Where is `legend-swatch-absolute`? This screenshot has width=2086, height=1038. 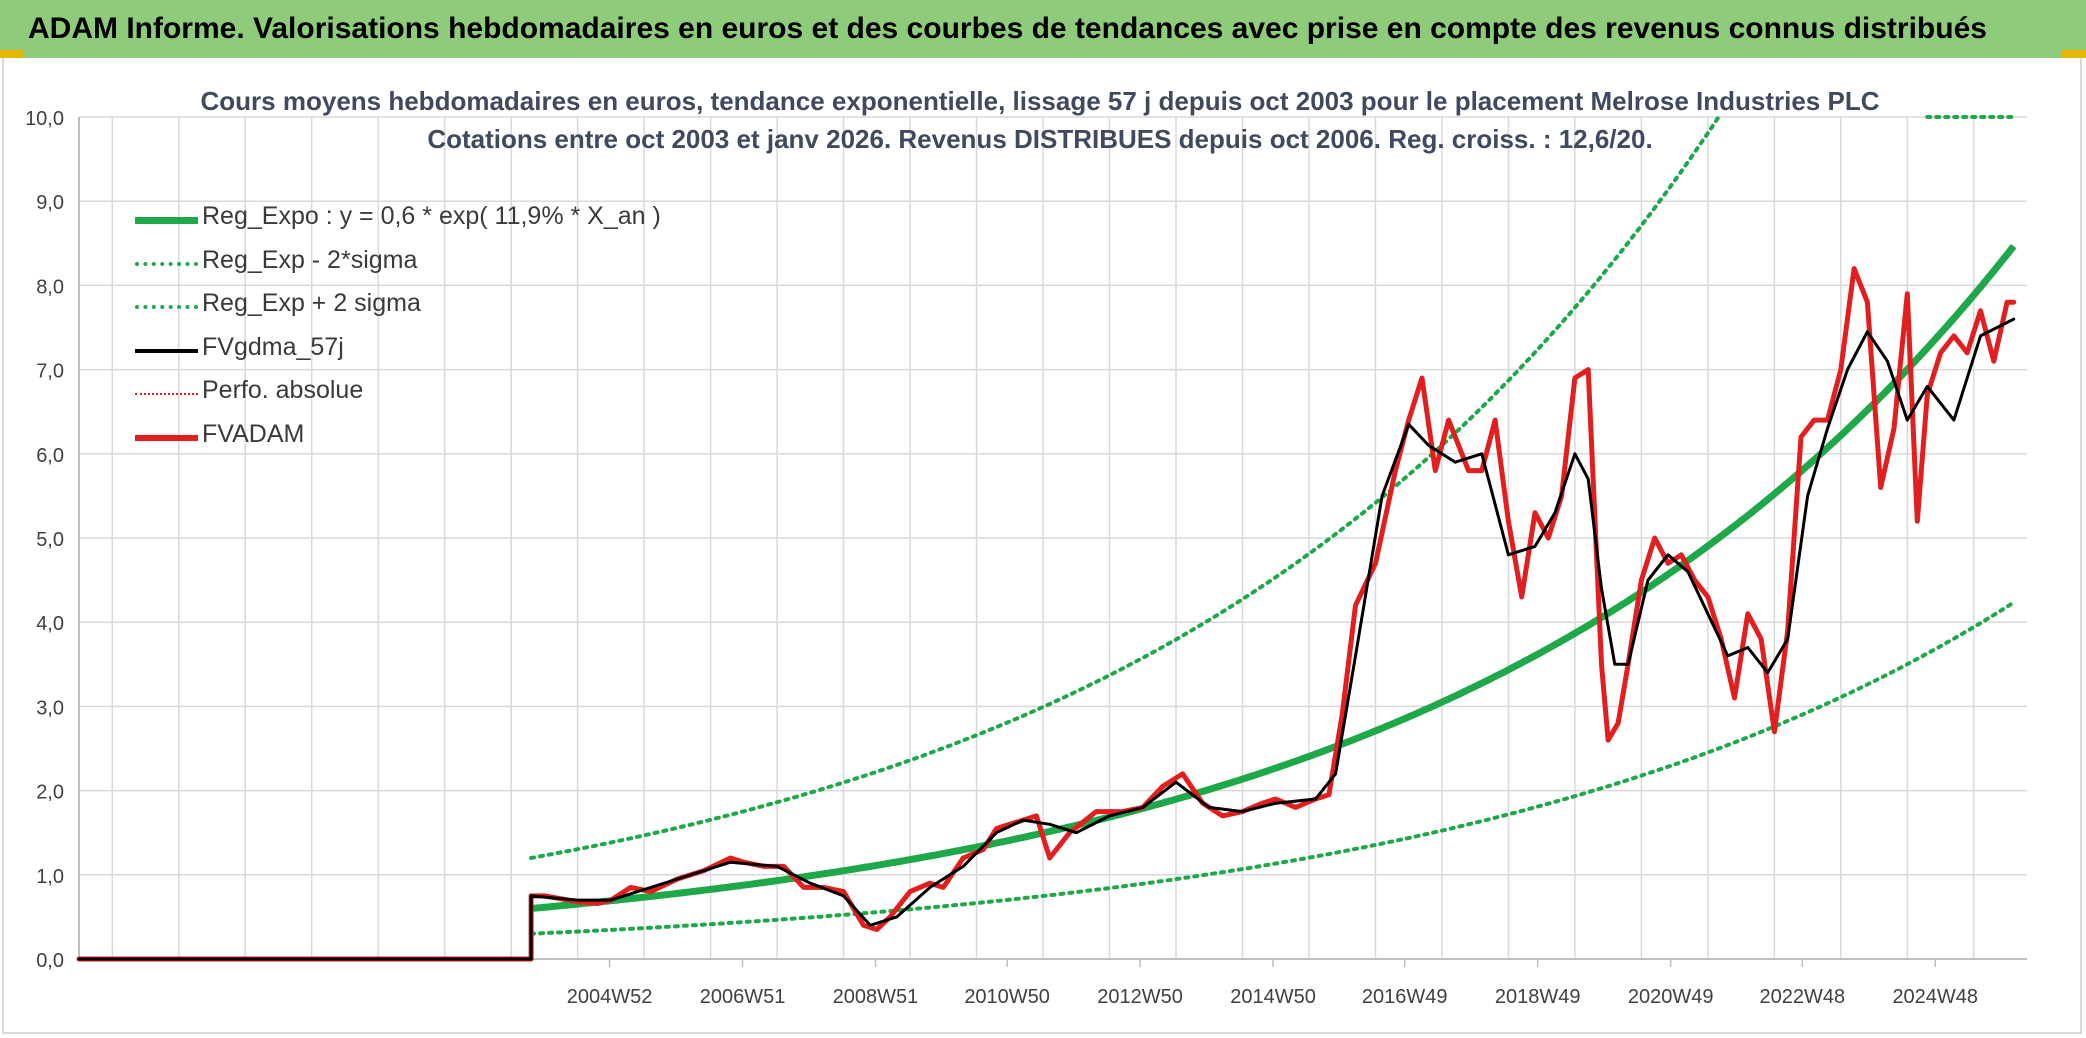 legend-swatch-absolute is located at coordinates (166, 393).